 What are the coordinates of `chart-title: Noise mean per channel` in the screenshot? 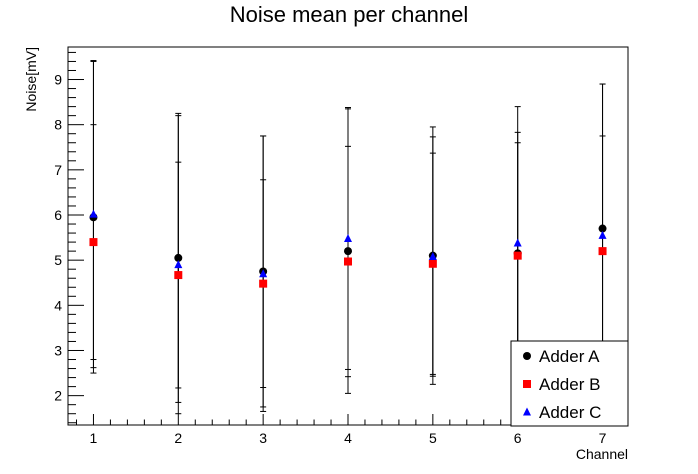 It's located at (349, 14).